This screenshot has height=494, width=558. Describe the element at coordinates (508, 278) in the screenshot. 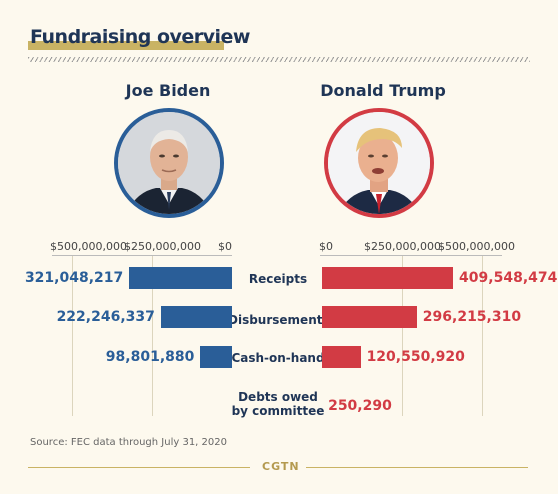

I see `value-label-trump: 409,548,474` at that location.